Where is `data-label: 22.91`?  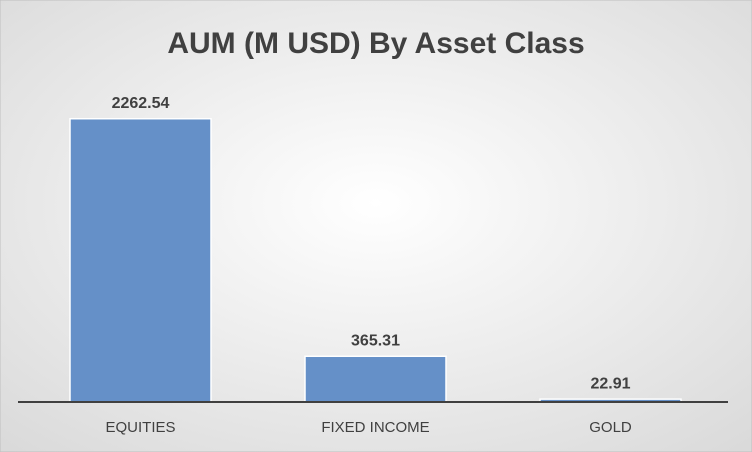 data-label: 22.91 is located at coordinates (610, 383).